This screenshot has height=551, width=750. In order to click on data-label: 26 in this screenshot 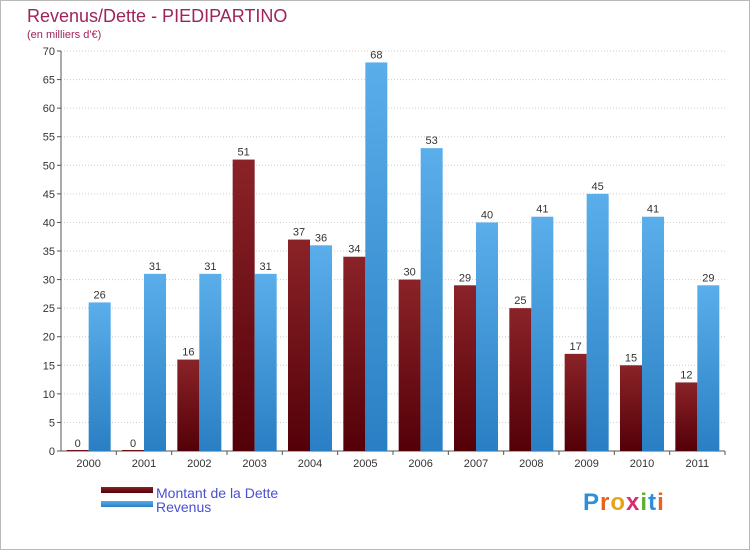, I will do `click(100, 295)`.